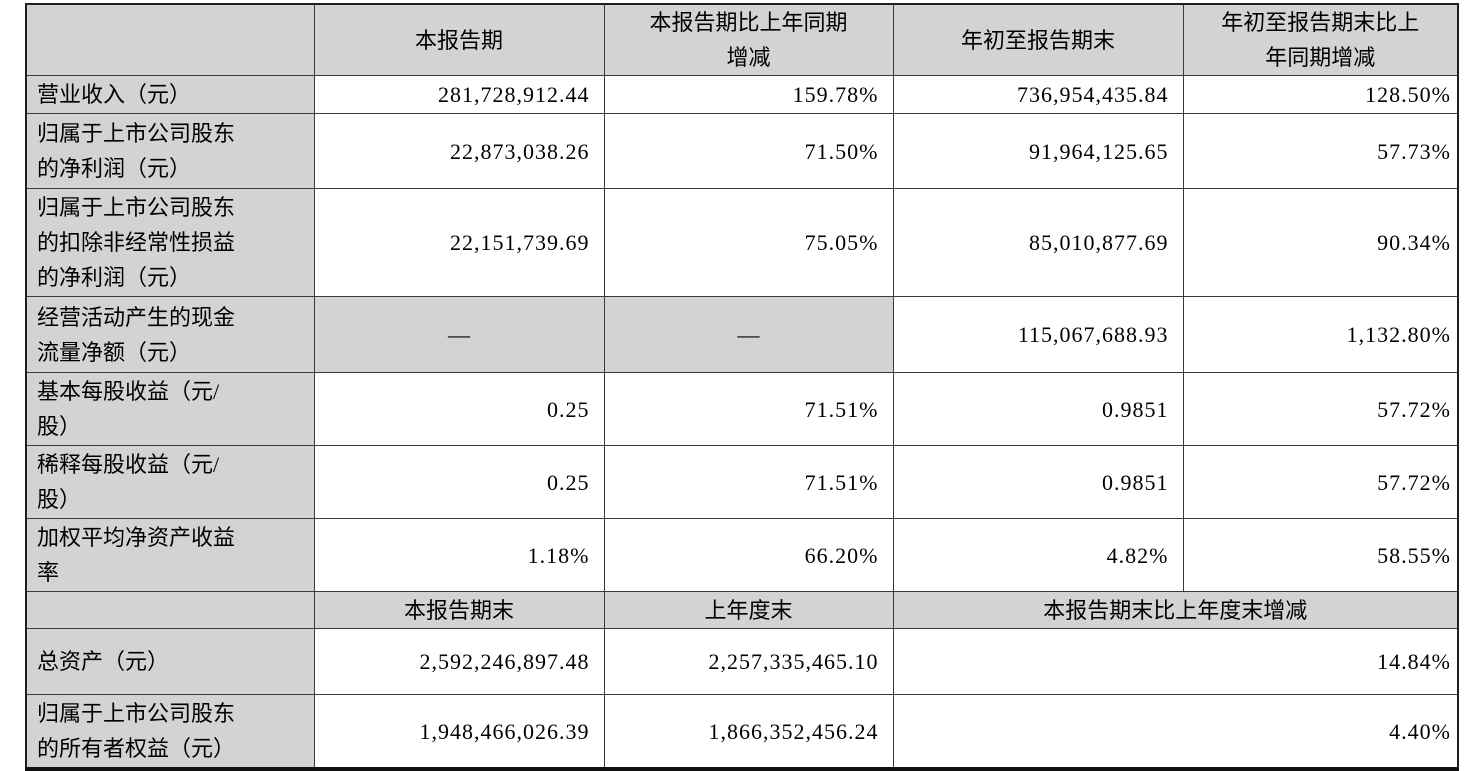 This screenshot has width=1479, height=771. I want to click on metric-label-cell: 稀释每股收益（元/ 股）, so click(170, 482).